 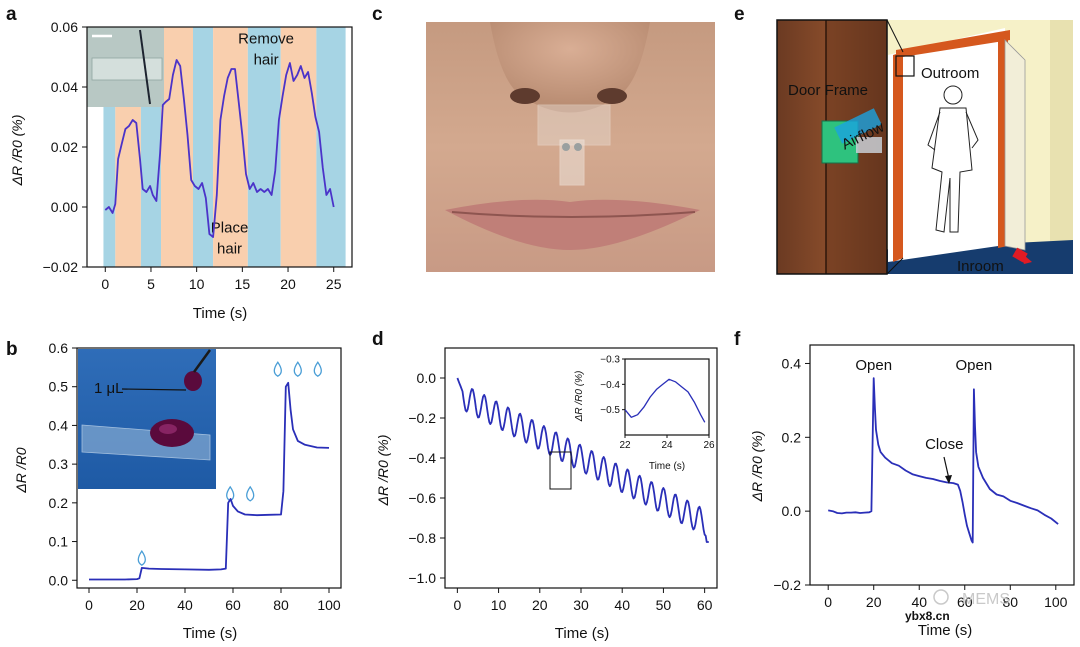 What do you see at coordinates (59, 542) in the screenshot?
I see `chart-b-ytick-label: 0.1` at bounding box center [59, 542].